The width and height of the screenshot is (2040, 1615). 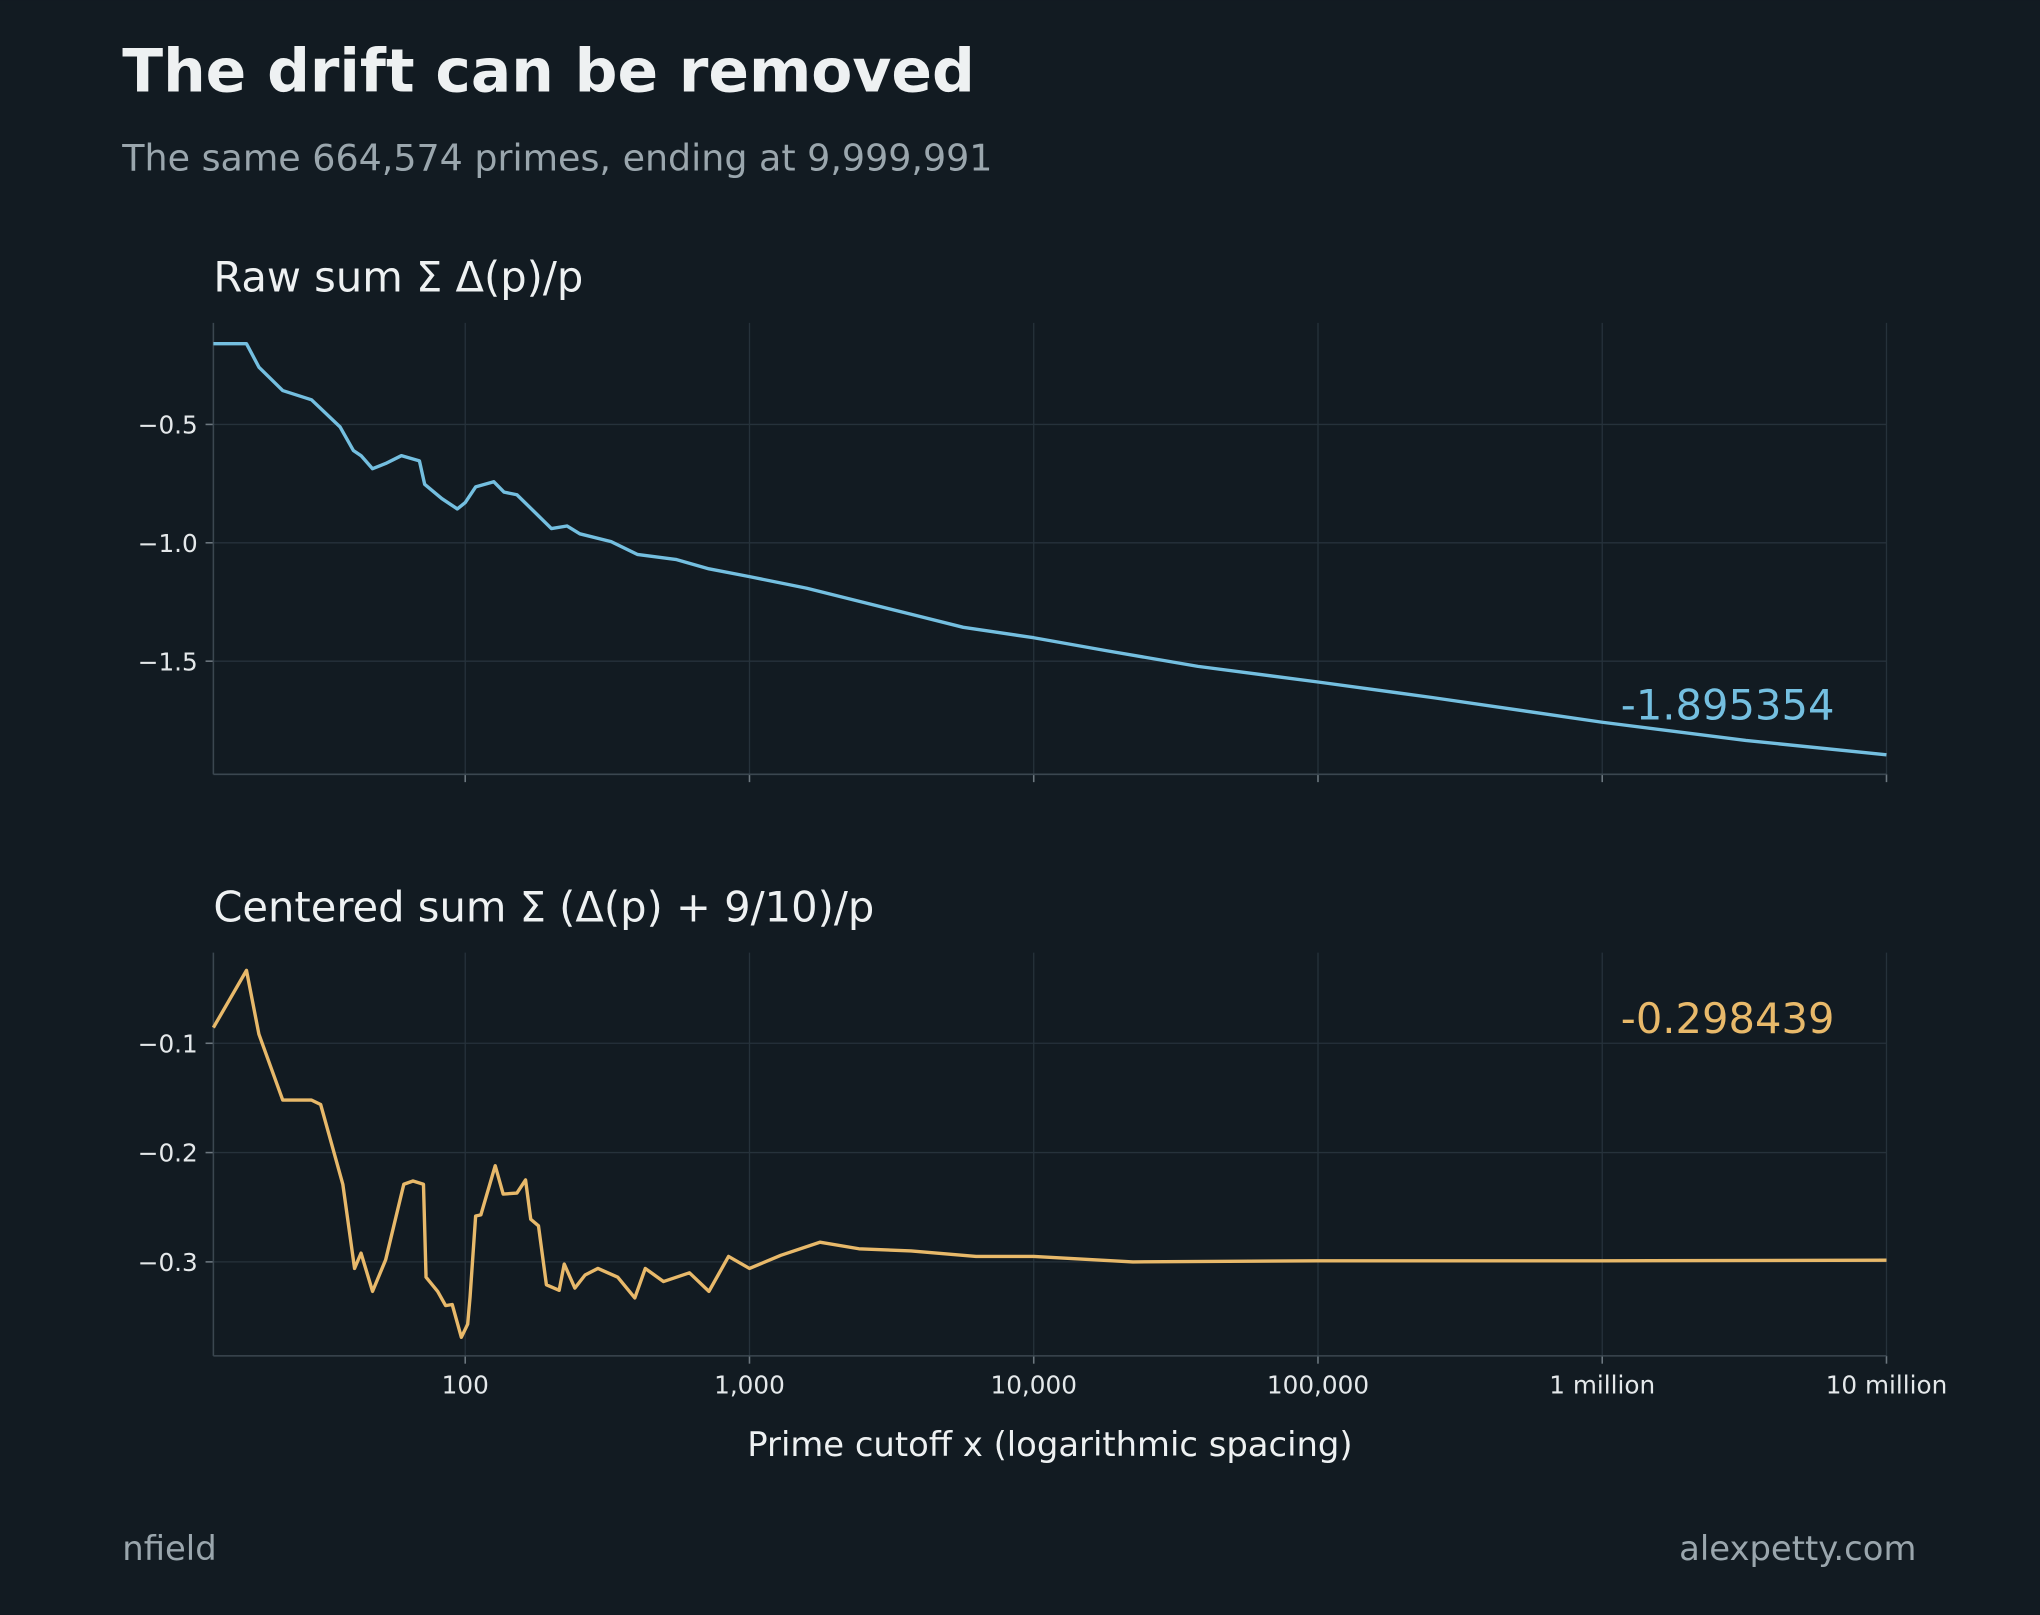 What do you see at coordinates (1602, 1385) in the screenshot?
I see `x-tick-label: 1 million` at bounding box center [1602, 1385].